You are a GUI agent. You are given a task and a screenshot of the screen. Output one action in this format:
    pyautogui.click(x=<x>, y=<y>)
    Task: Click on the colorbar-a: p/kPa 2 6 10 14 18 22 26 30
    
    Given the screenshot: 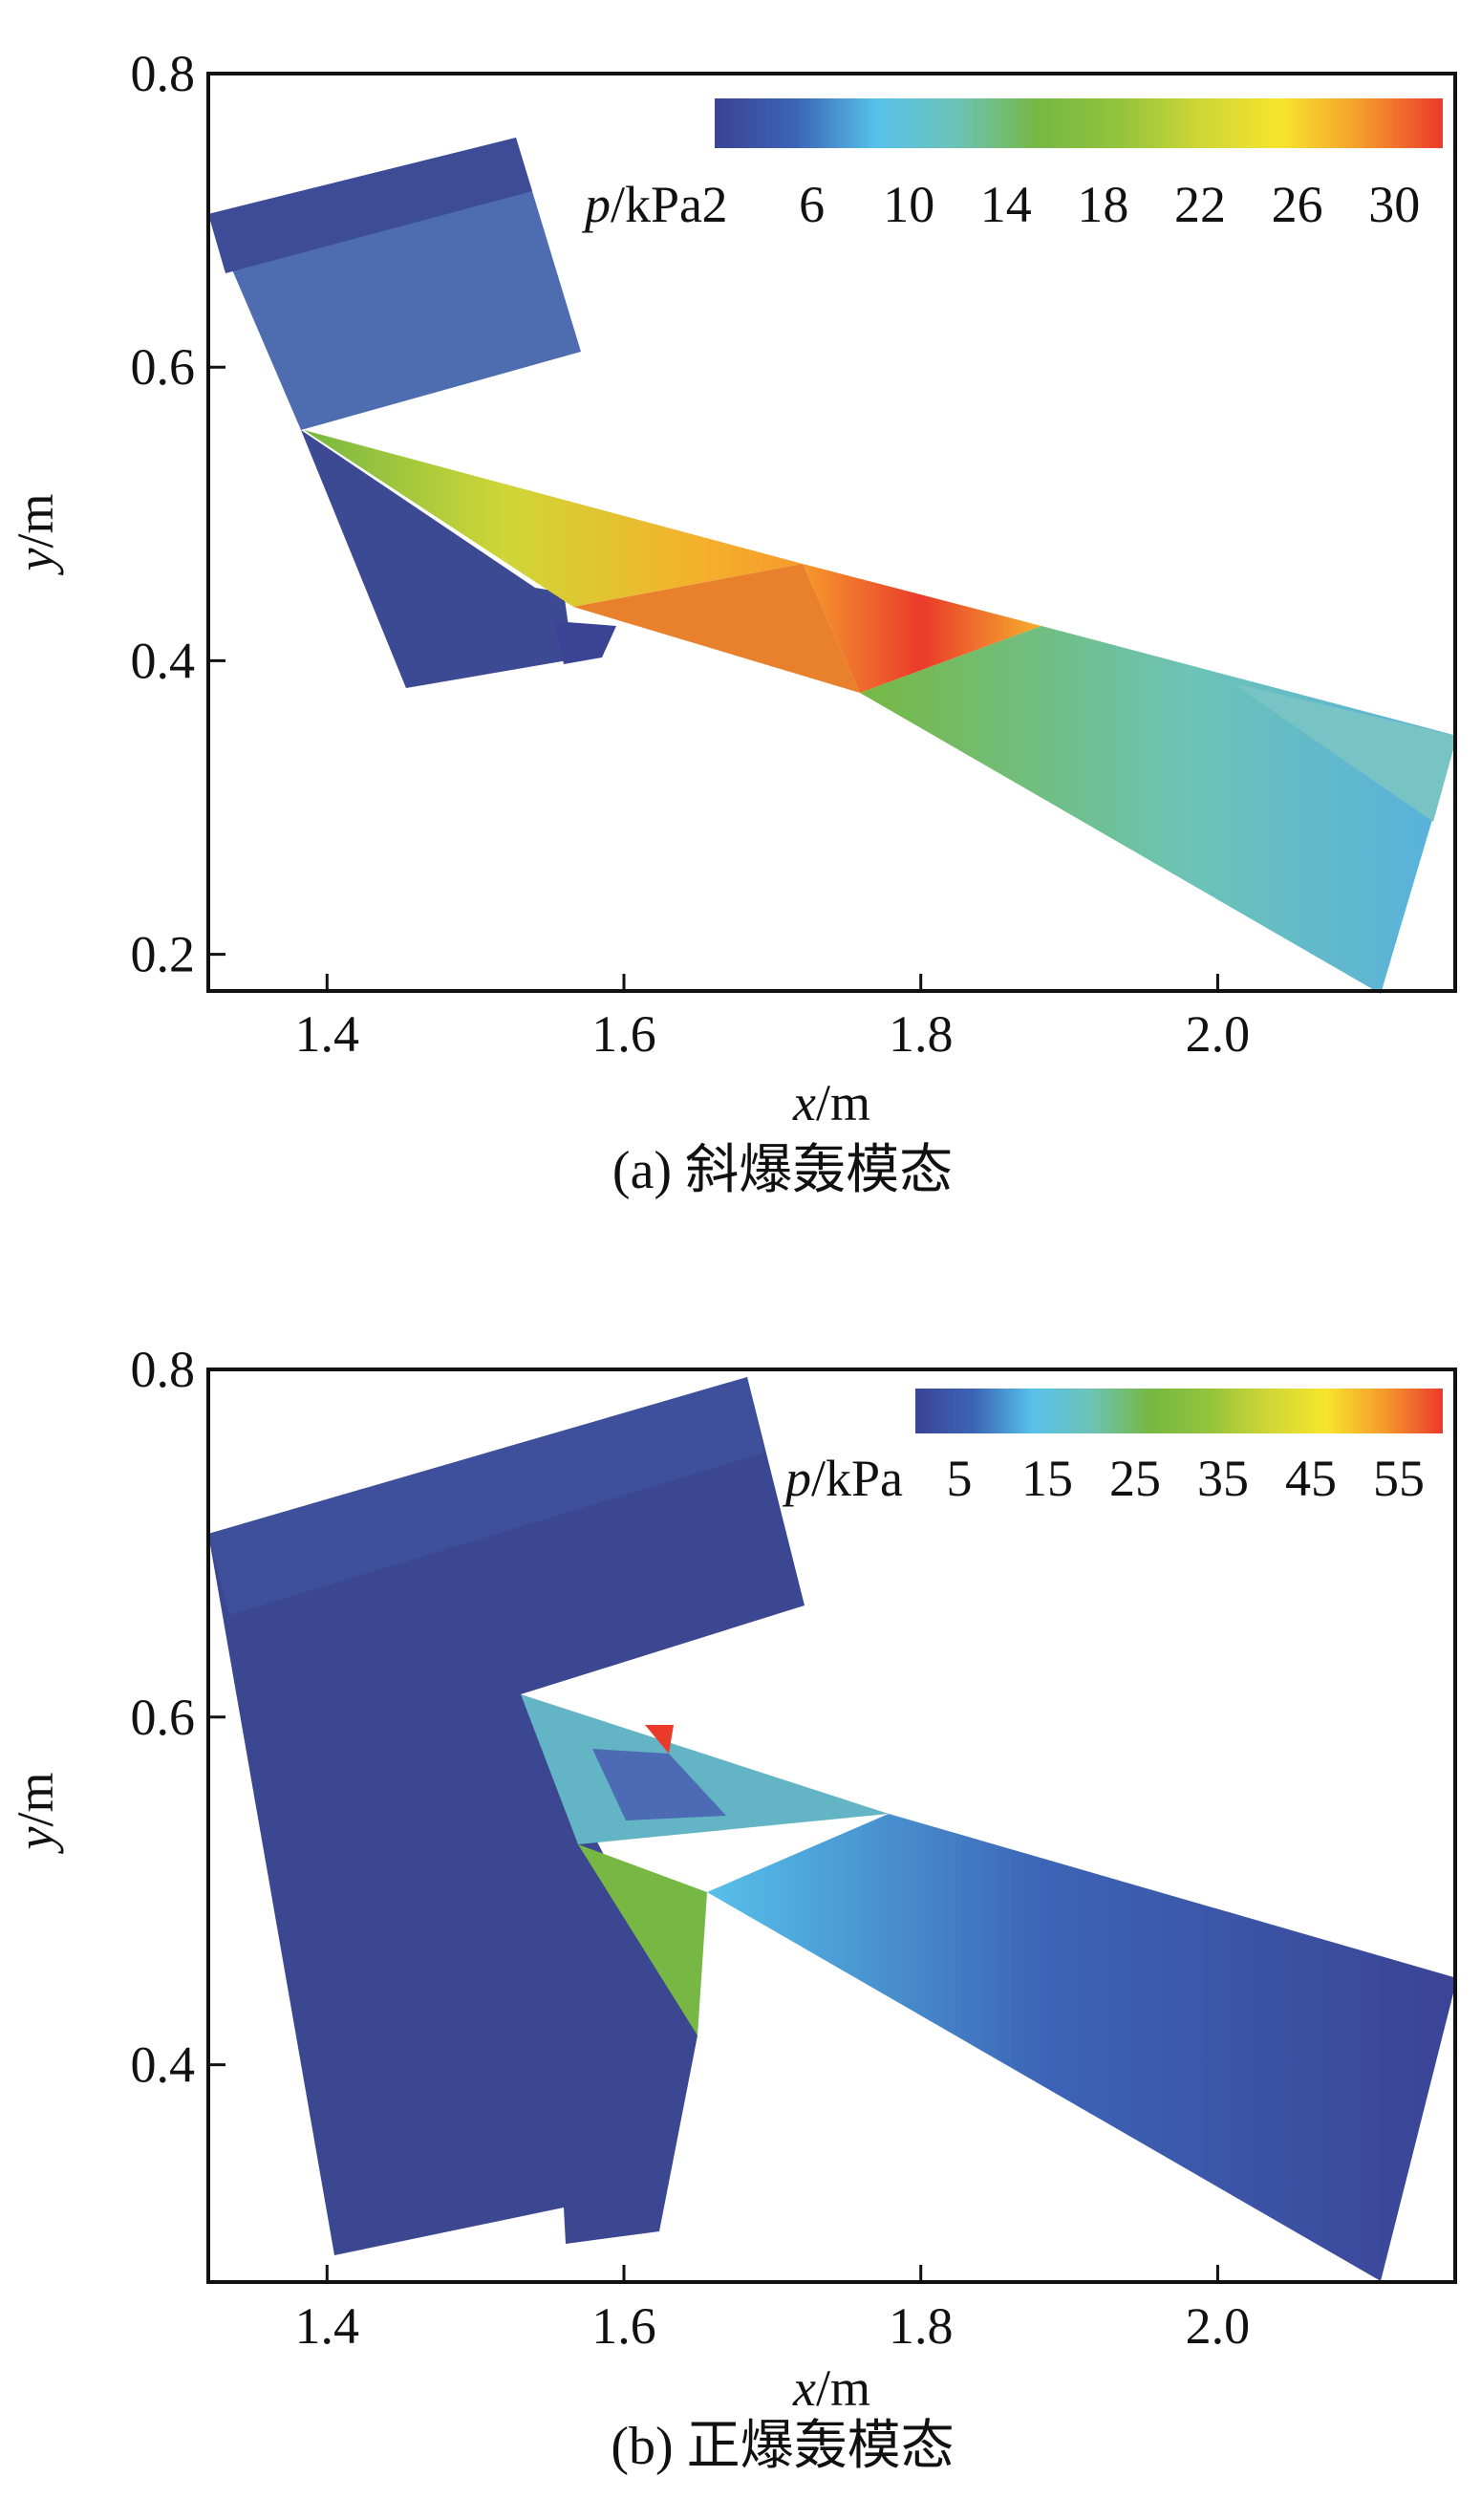 What is the action you would take?
    pyautogui.click(x=1012, y=166)
    